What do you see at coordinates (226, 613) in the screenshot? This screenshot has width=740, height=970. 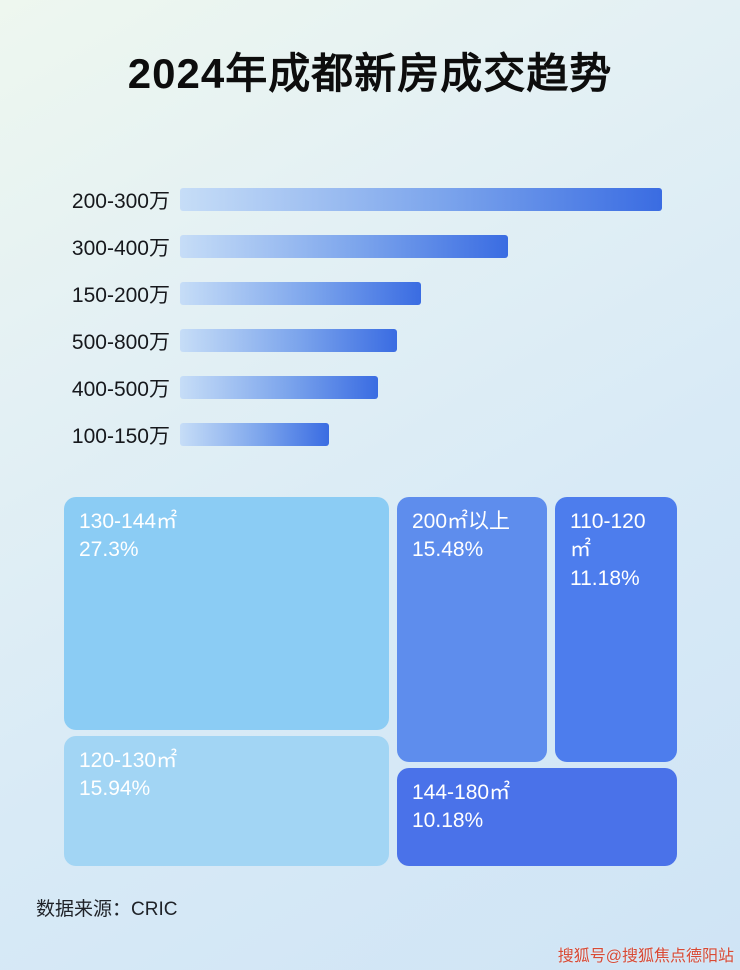 I see `treemap-block-130-144: 130-144㎡ 27.3%` at bounding box center [226, 613].